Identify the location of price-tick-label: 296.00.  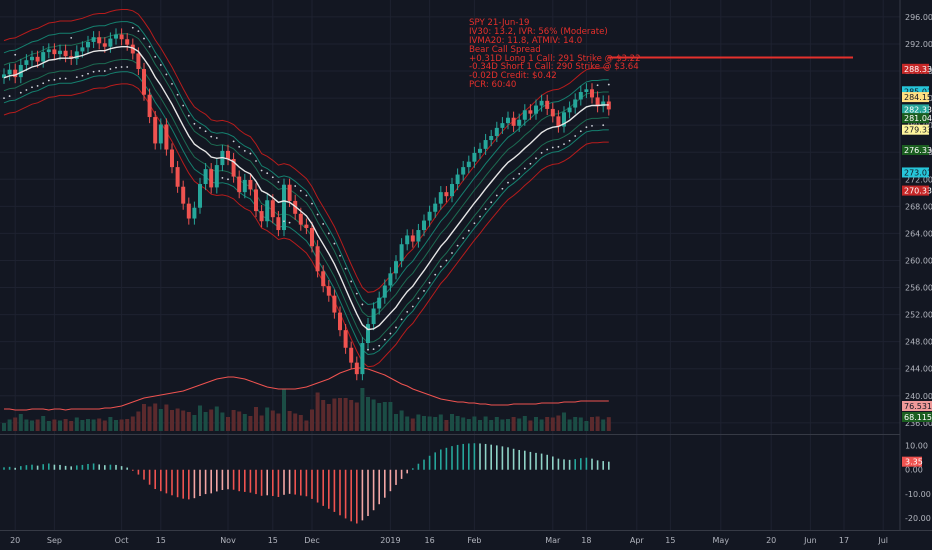
(918, 17).